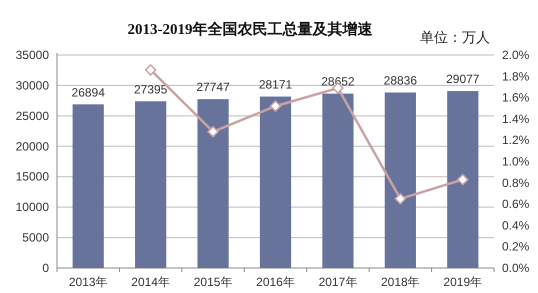  Describe the element at coordinates (401, 81) in the screenshot. I see `data-label: 28836` at that location.